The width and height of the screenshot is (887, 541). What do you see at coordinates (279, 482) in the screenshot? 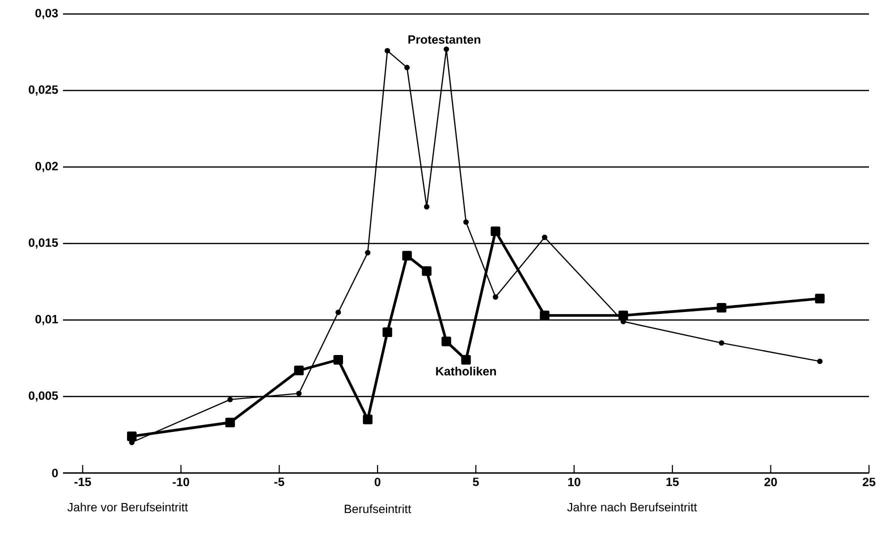
I see `x-tick-label: -5` at bounding box center [279, 482].